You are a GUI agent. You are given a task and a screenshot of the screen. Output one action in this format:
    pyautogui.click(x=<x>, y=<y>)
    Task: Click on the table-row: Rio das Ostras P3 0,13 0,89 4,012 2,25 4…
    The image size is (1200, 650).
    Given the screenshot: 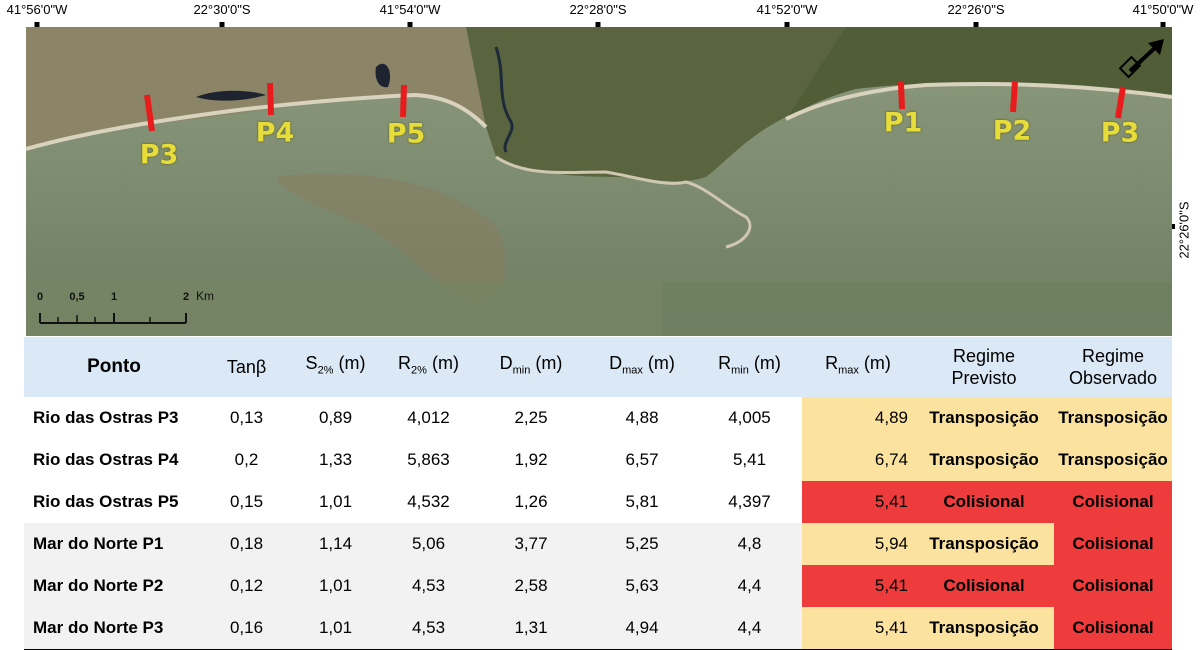 What is the action you would take?
    pyautogui.click(x=598, y=418)
    